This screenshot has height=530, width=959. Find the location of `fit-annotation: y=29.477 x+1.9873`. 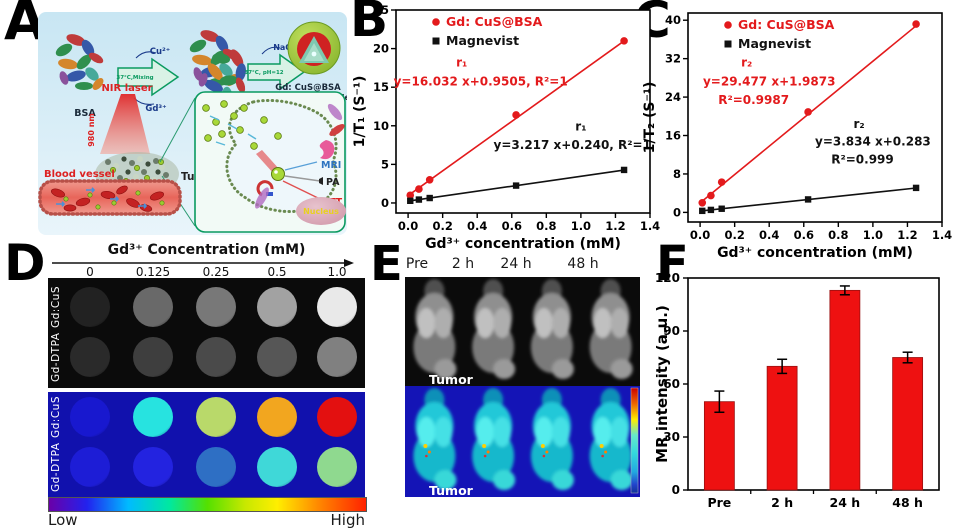

fit-annotation: y=29.477 x+1.9873 is located at coordinates (769, 82).